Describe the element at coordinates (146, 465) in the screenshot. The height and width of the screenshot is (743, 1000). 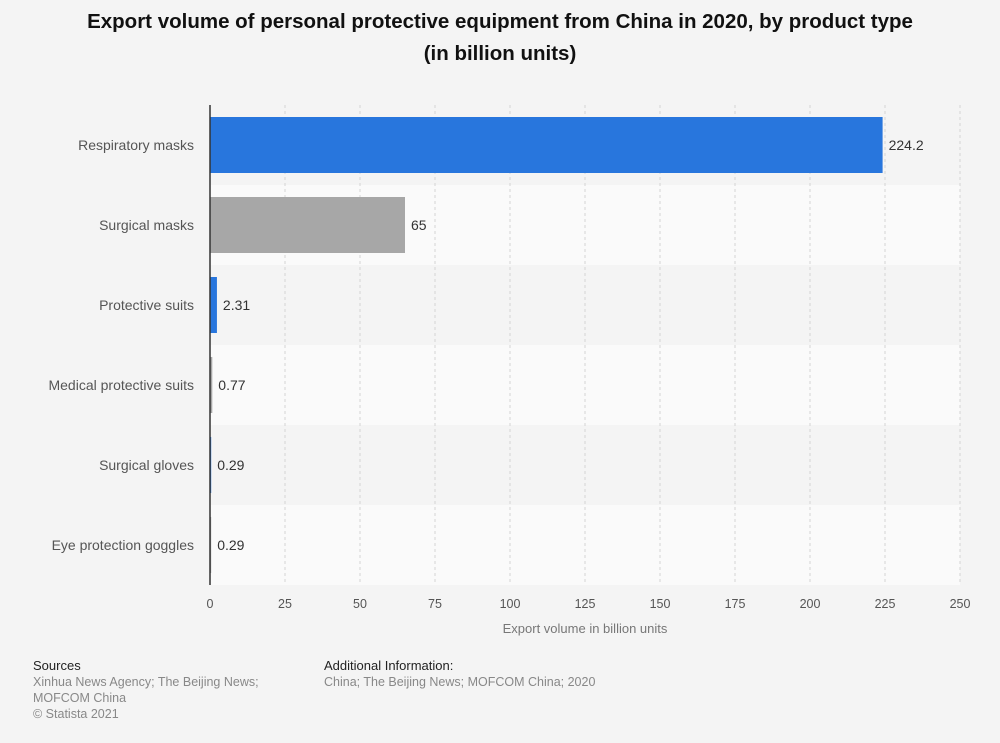
I see `category-label: Surgical gloves` at that location.